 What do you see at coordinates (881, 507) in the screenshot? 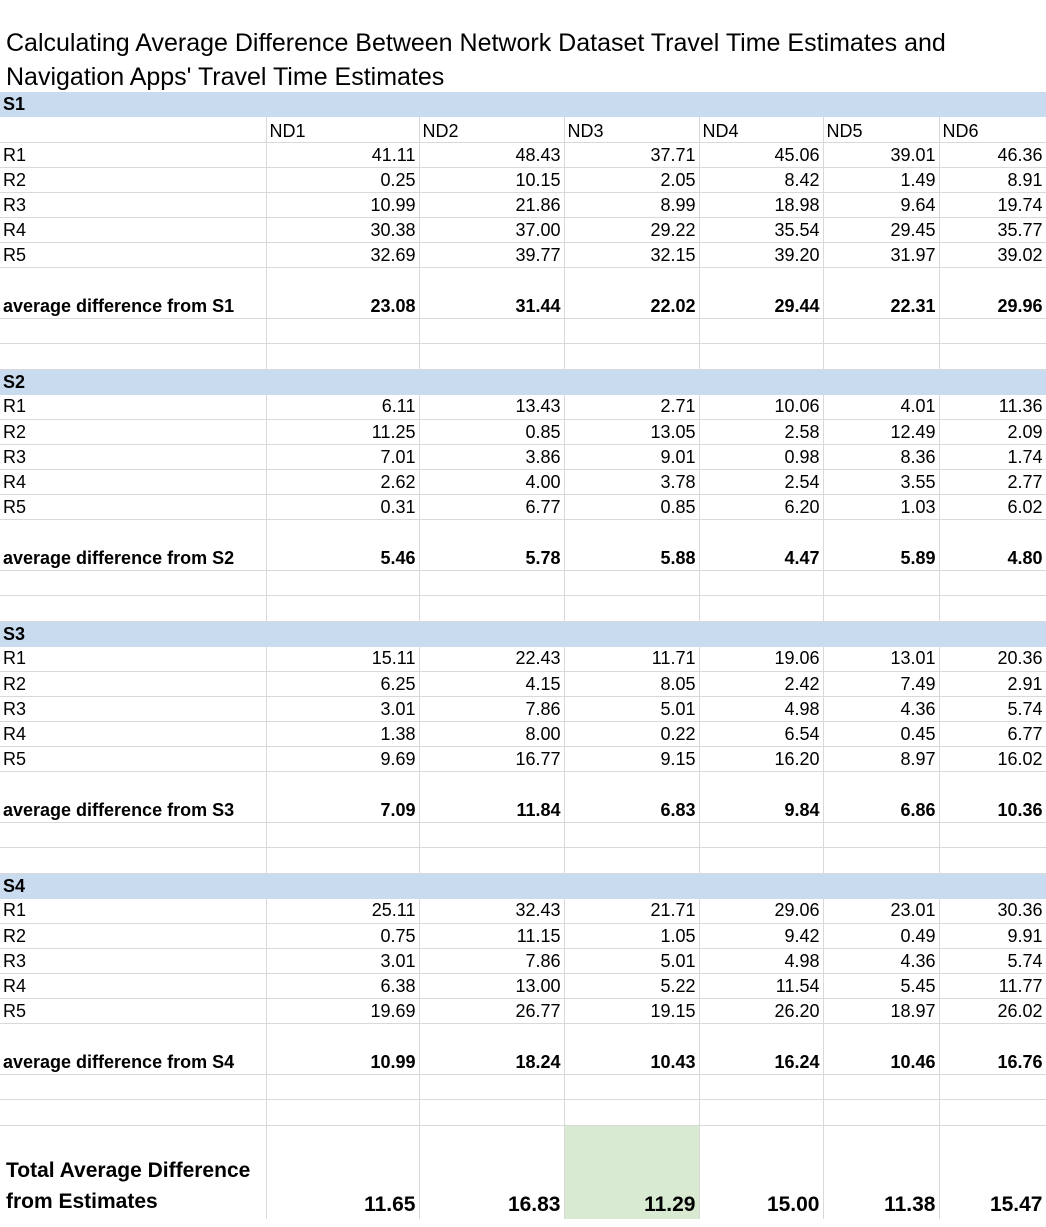
I see `value-cell: 1.03` at bounding box center [881, 507].